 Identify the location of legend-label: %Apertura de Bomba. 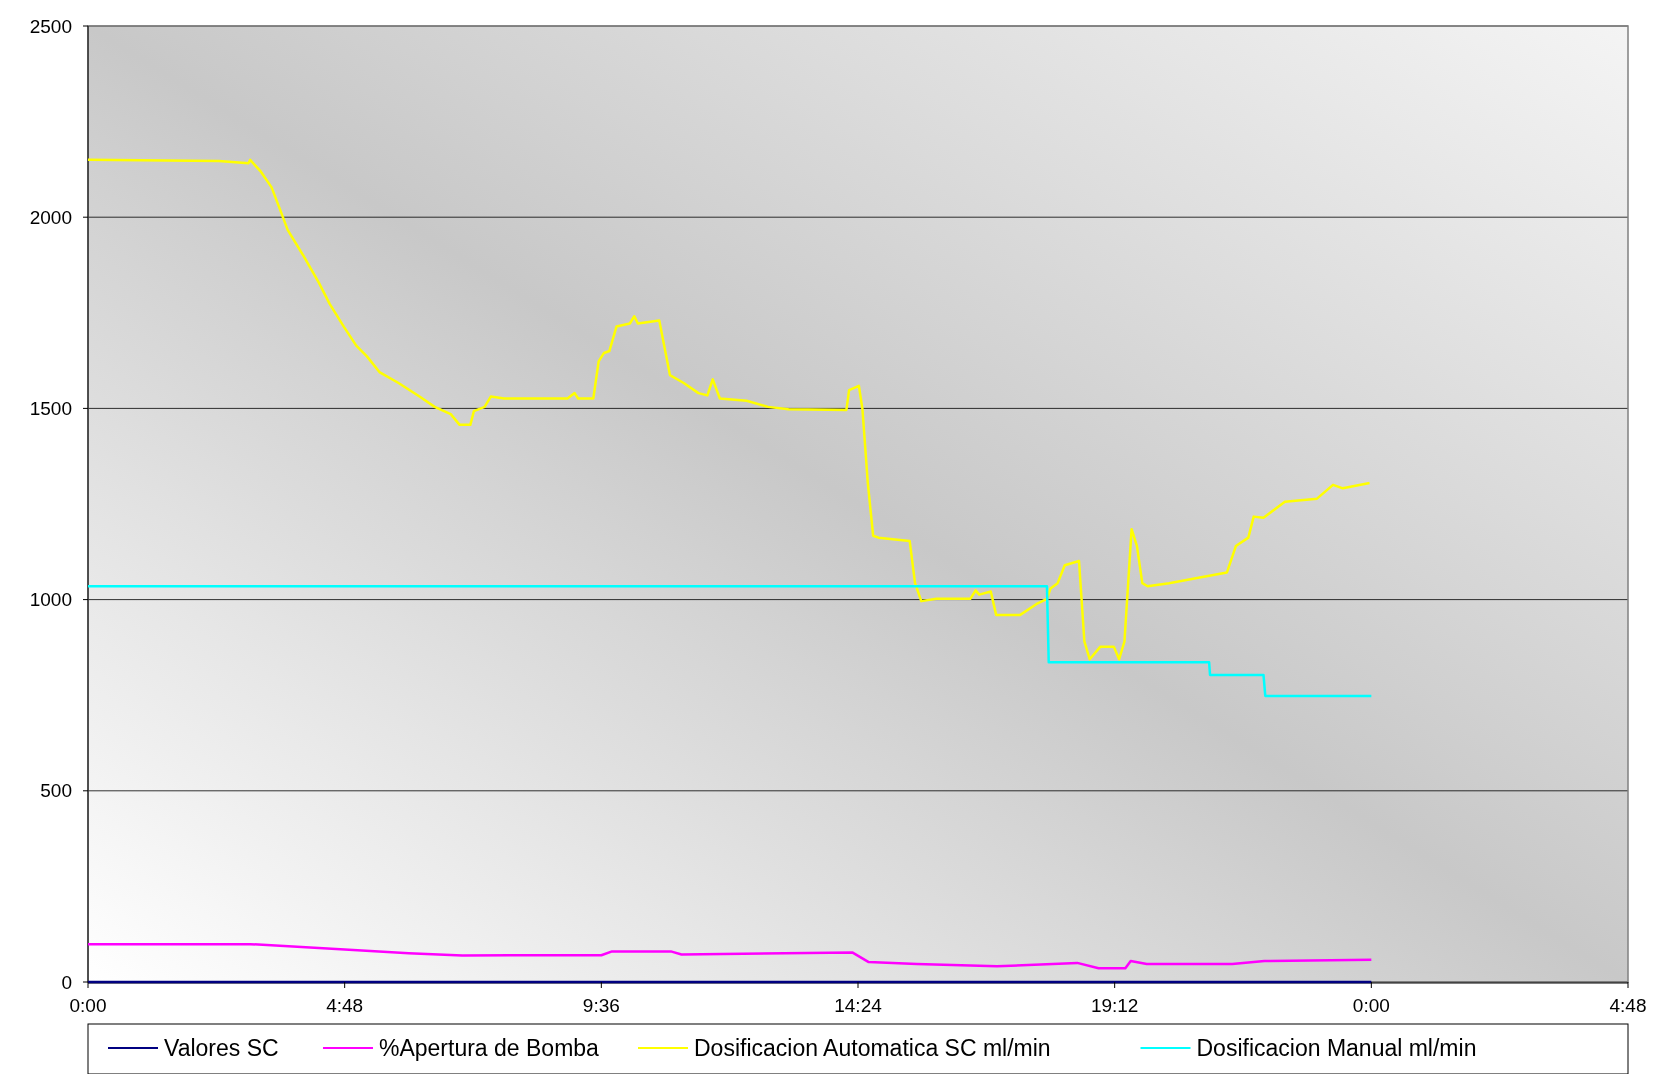
(489, 1048).